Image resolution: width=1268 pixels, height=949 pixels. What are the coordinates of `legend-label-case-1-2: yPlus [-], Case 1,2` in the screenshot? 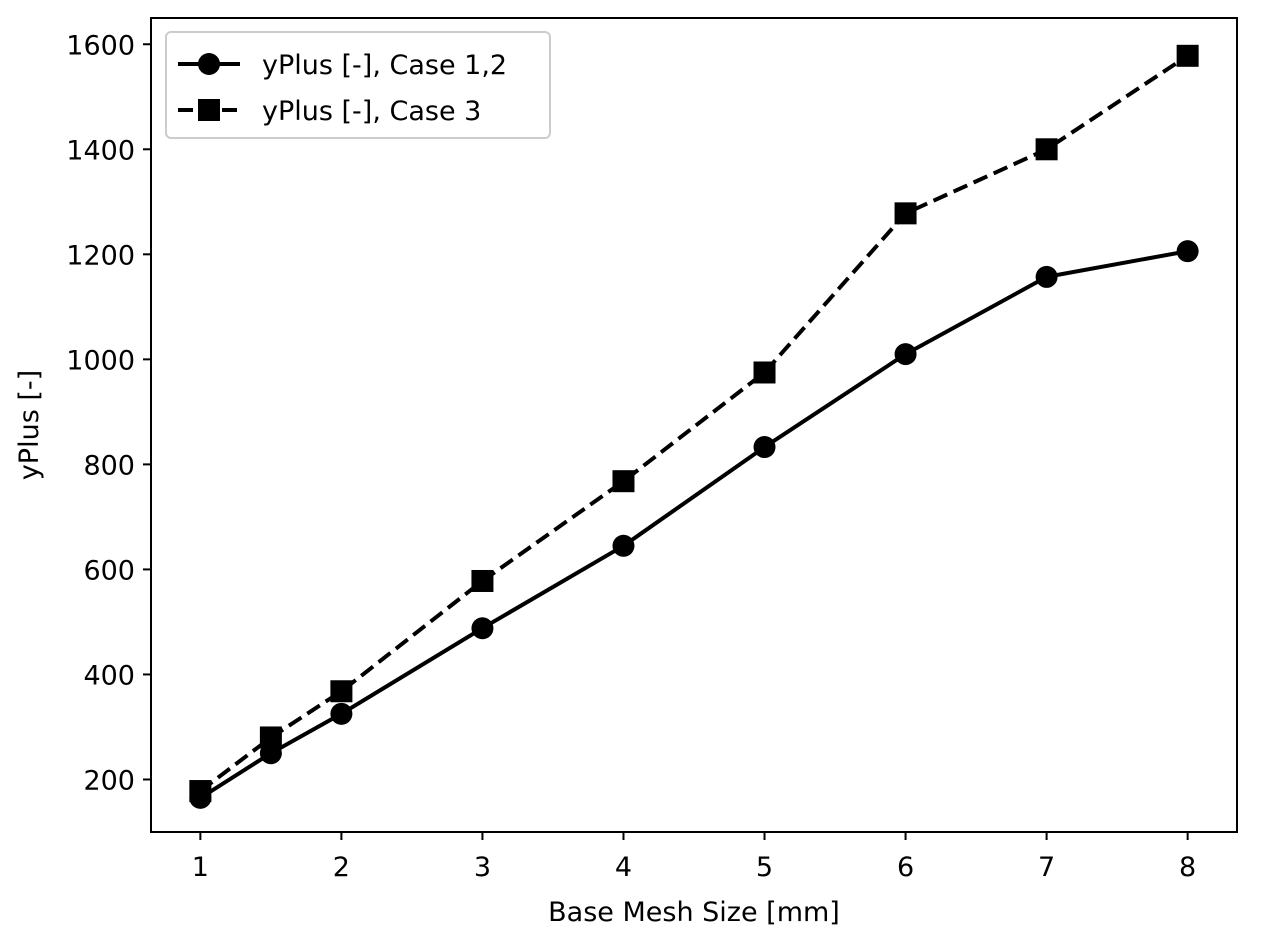 It's located at (384, 65).